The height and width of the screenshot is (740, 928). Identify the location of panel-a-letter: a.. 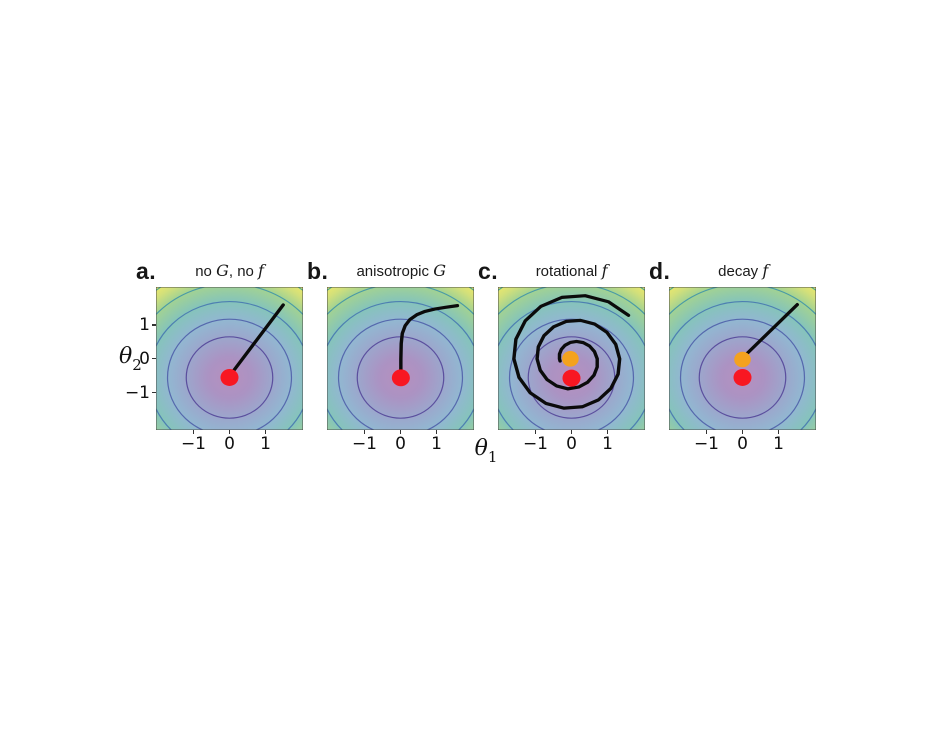
(146, 271).